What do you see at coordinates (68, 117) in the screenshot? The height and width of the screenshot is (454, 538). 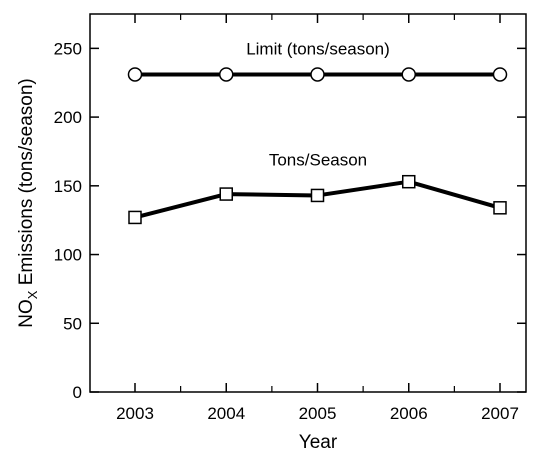 I see `y-tick-label: 200` at bounding box center [68, 117].